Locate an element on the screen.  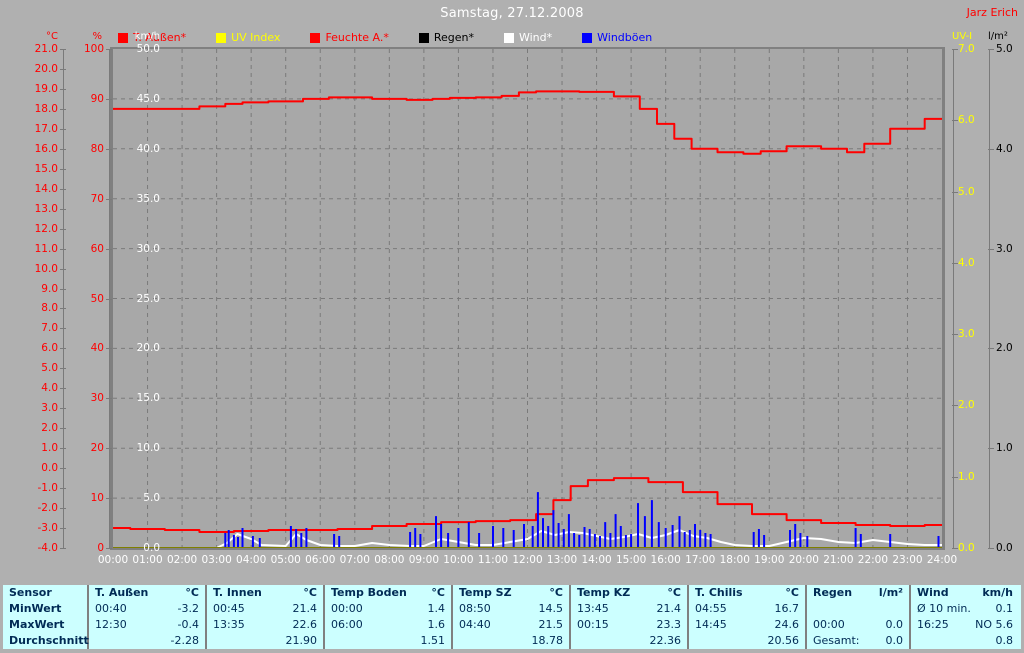
table-cell-time: 00:15 is located at coordinates (593, 624).